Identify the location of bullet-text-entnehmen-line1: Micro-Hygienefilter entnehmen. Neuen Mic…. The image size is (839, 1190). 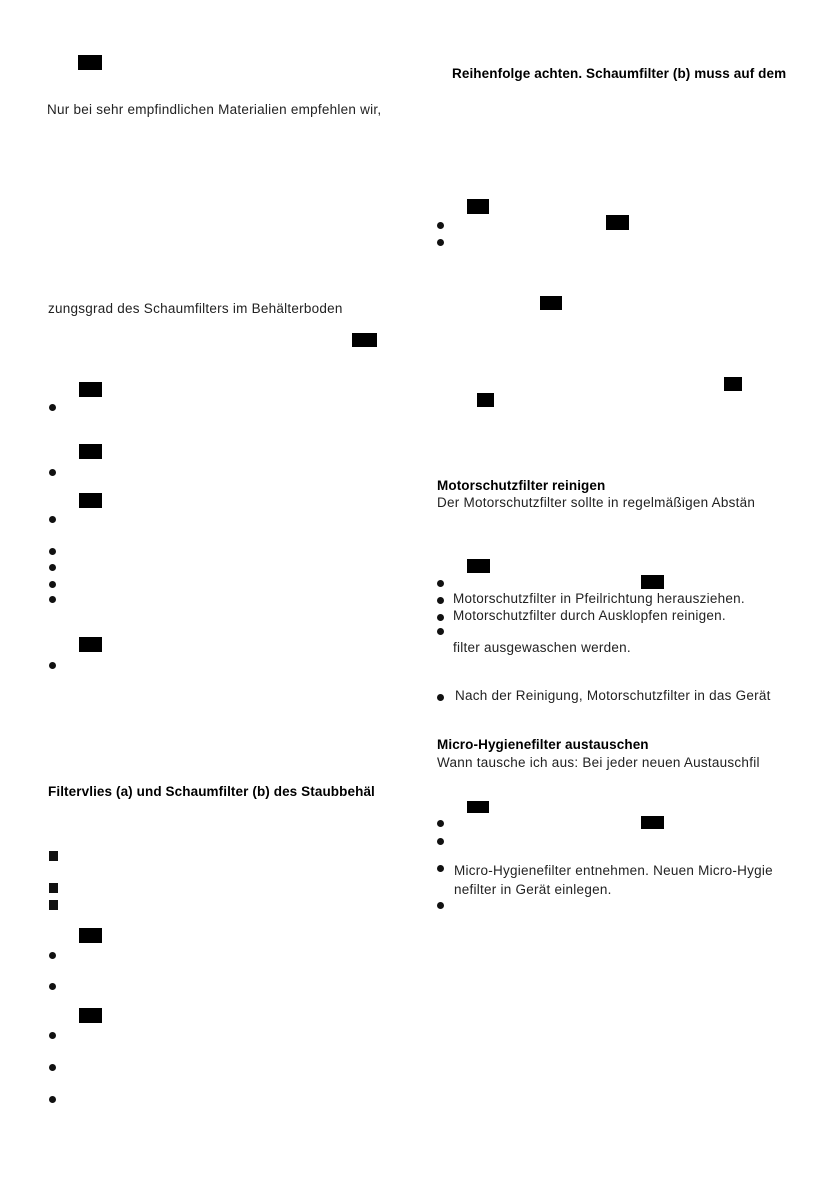
(613, 870).